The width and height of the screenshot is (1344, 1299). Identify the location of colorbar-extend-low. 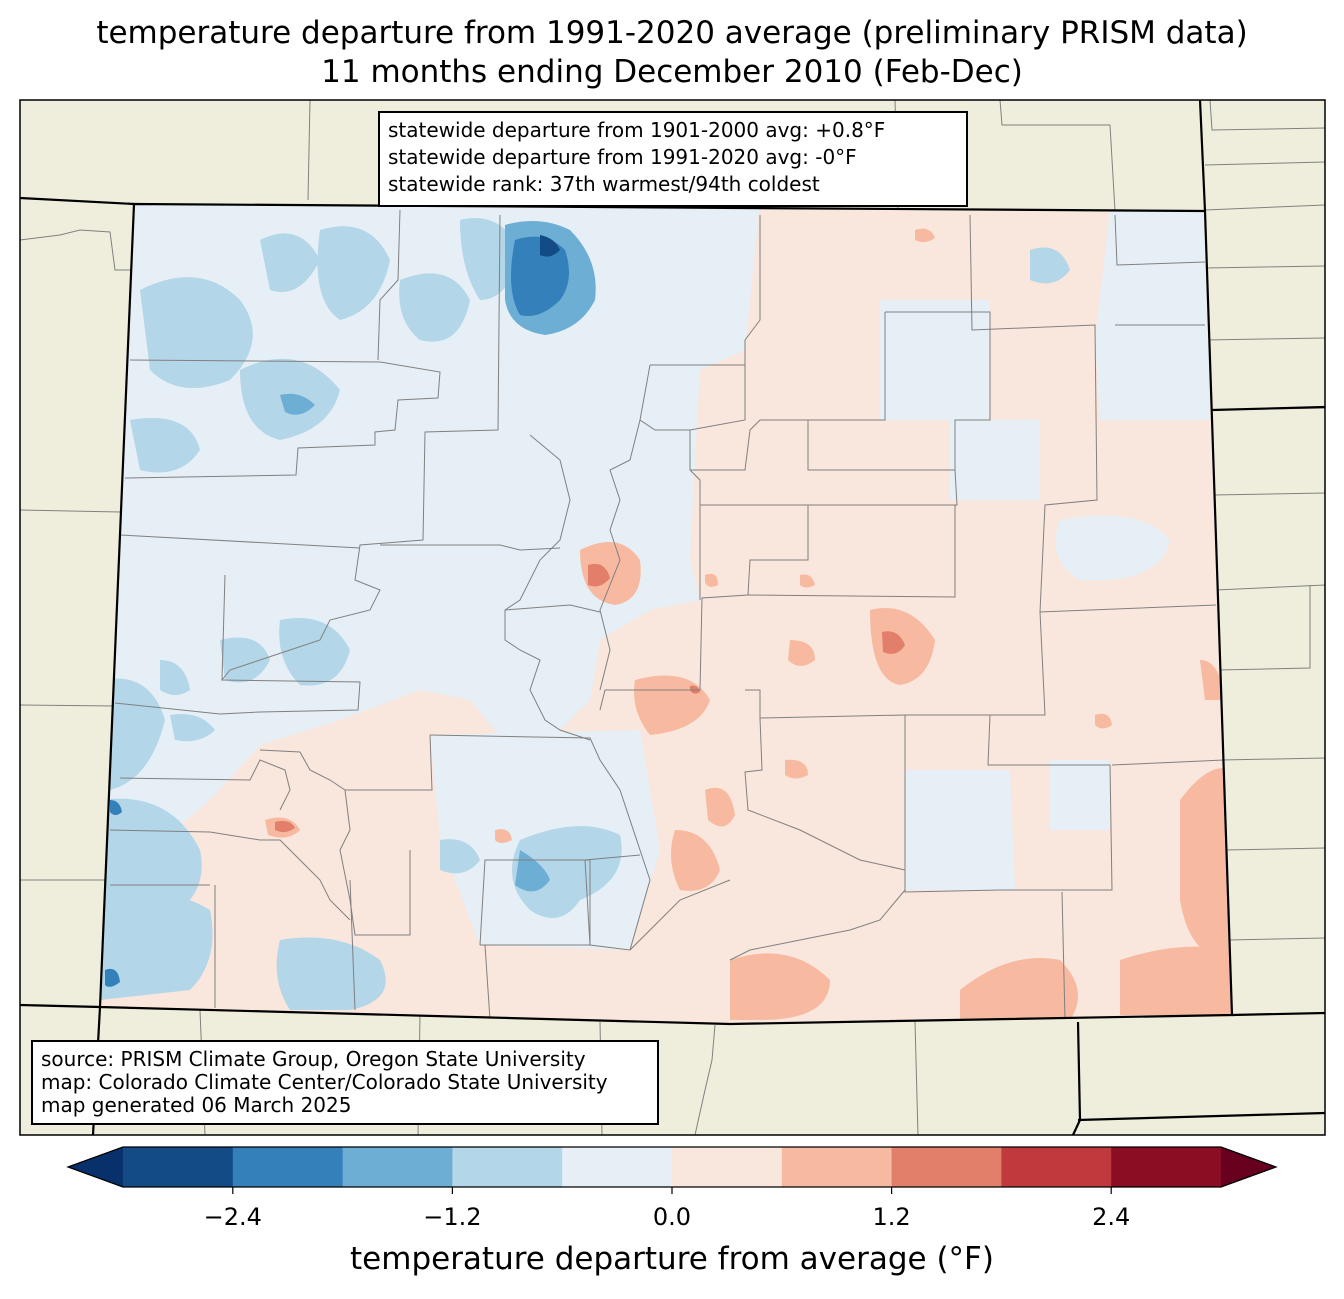
(95, 1167).